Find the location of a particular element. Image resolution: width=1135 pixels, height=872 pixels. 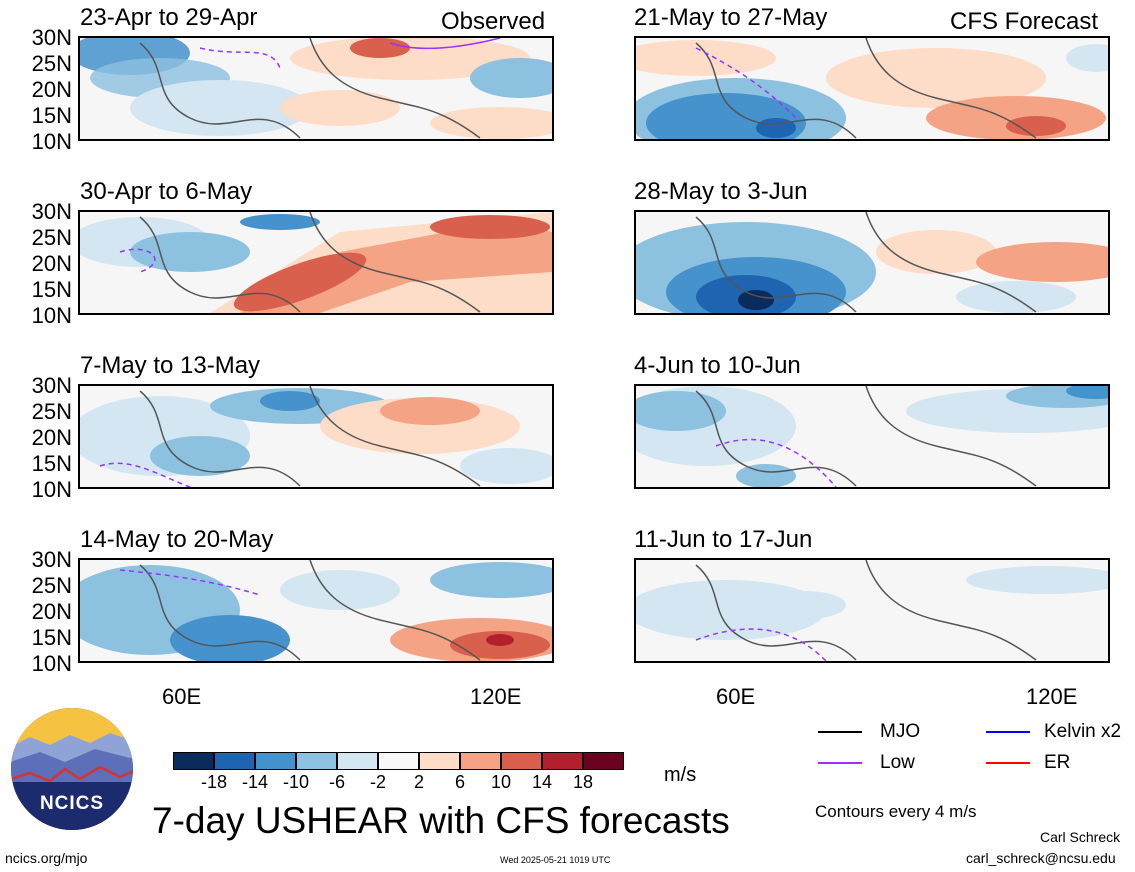

panel-title: 14-May to 20-May is located at coordinates (177, 539).